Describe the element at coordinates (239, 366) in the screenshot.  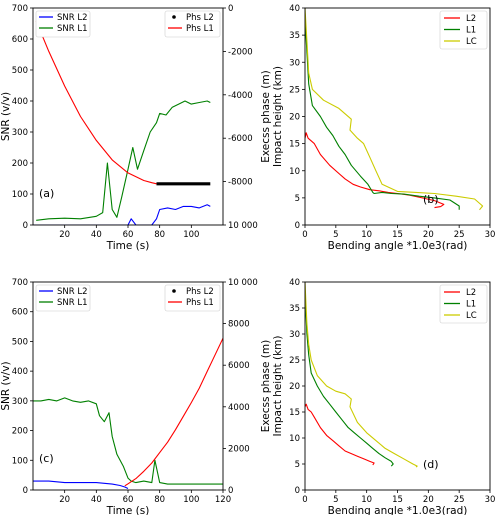
I see `y2-tick-label: 6000` at that location.